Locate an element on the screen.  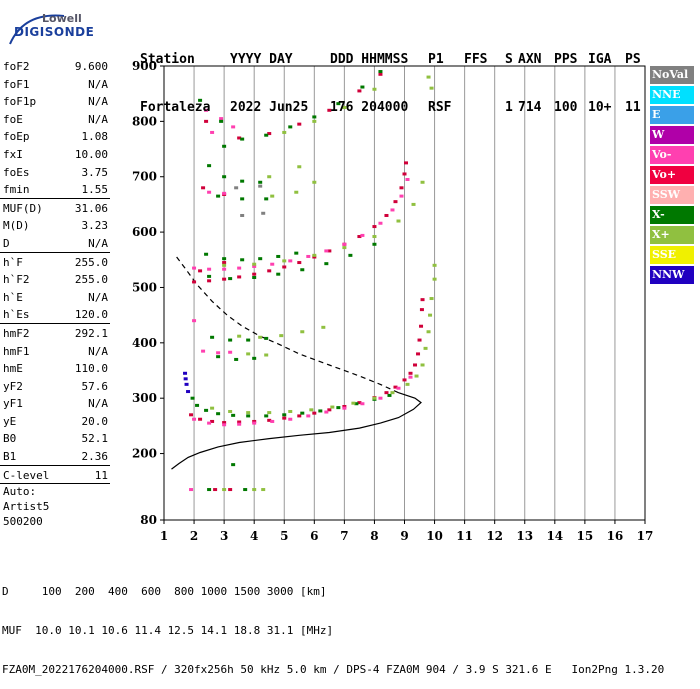
header-cell: 10+ is located at coordinates (600, 107).